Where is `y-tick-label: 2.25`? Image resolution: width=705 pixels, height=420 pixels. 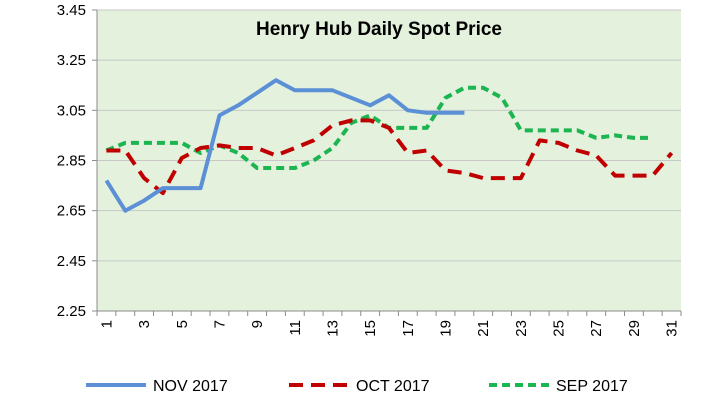 y-tick-label: 2.25 is located at coordinates (71, 311).